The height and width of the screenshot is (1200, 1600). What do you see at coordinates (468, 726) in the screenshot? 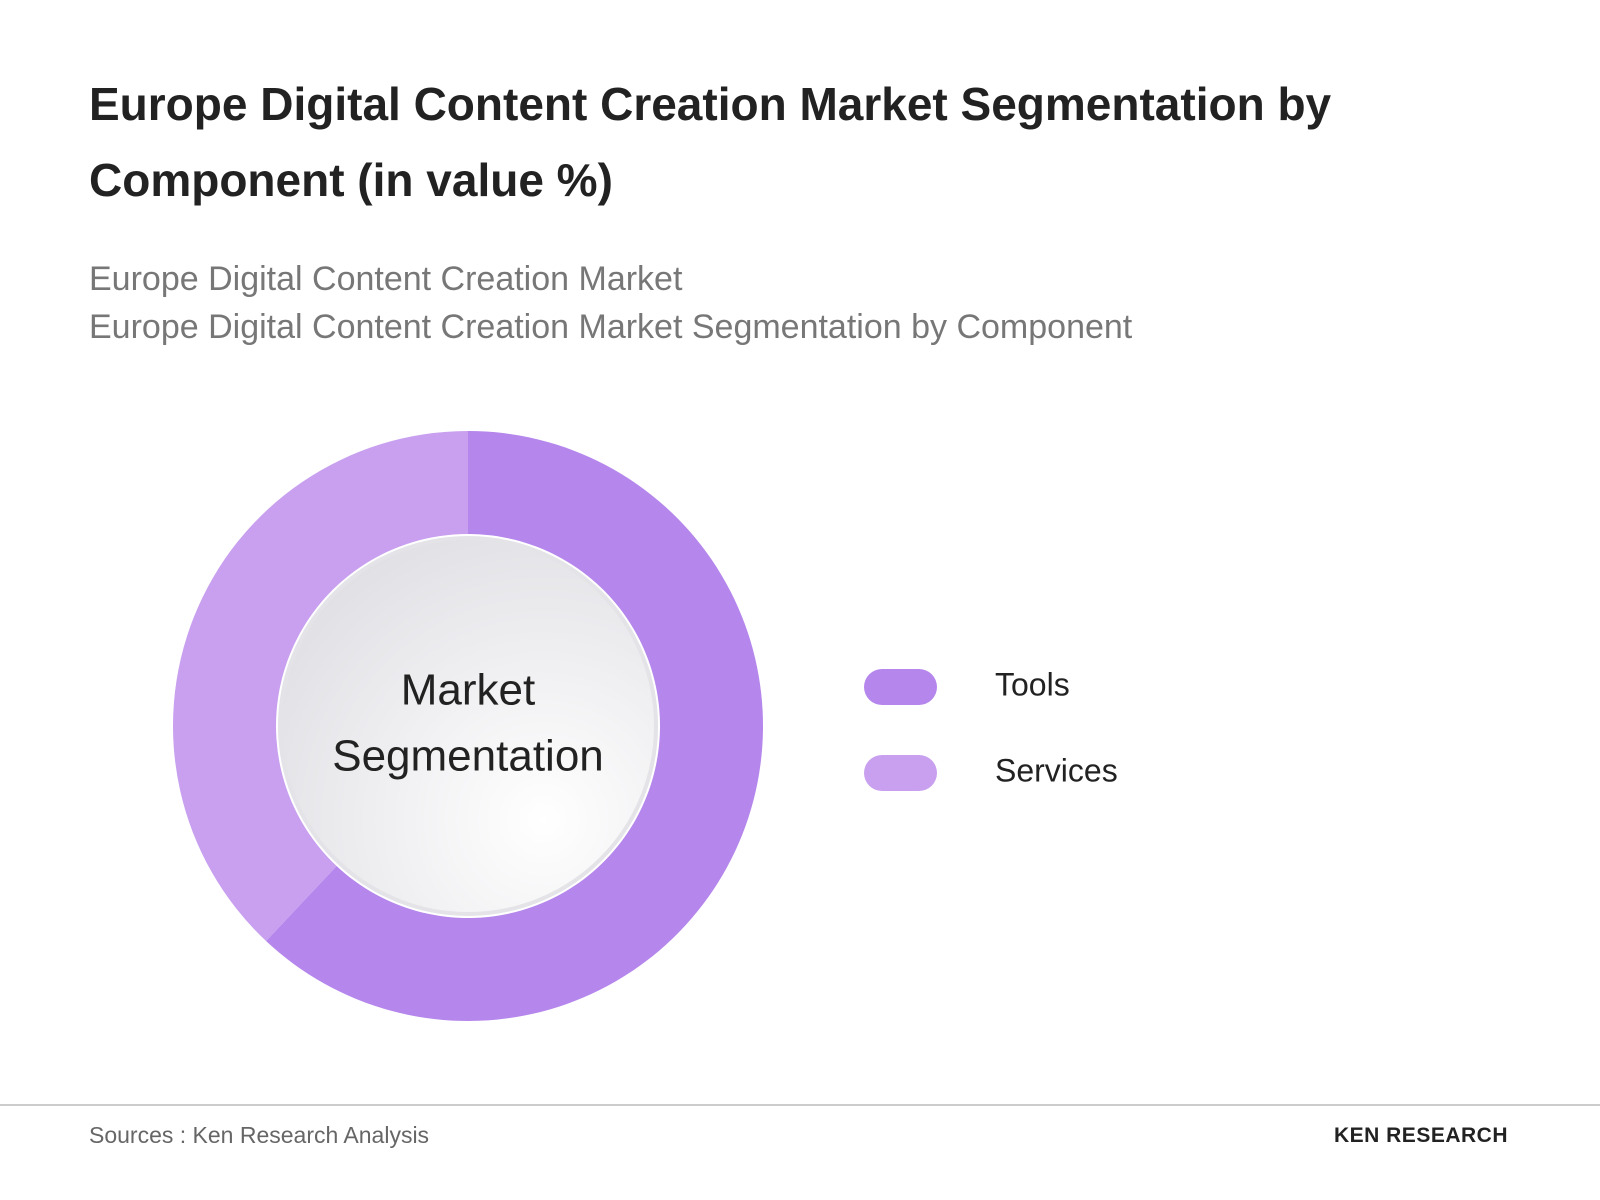
I see `center-disc` at bounding box center [468, 726].